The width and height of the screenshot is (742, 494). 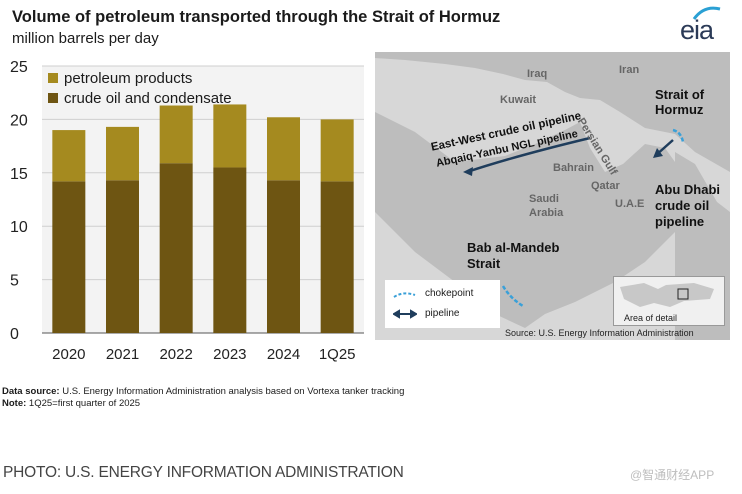 What do you see at coordinates (175, 354) in the screenshot?
I see `x-tick-label: 2022` at bounding box center [175, 354].